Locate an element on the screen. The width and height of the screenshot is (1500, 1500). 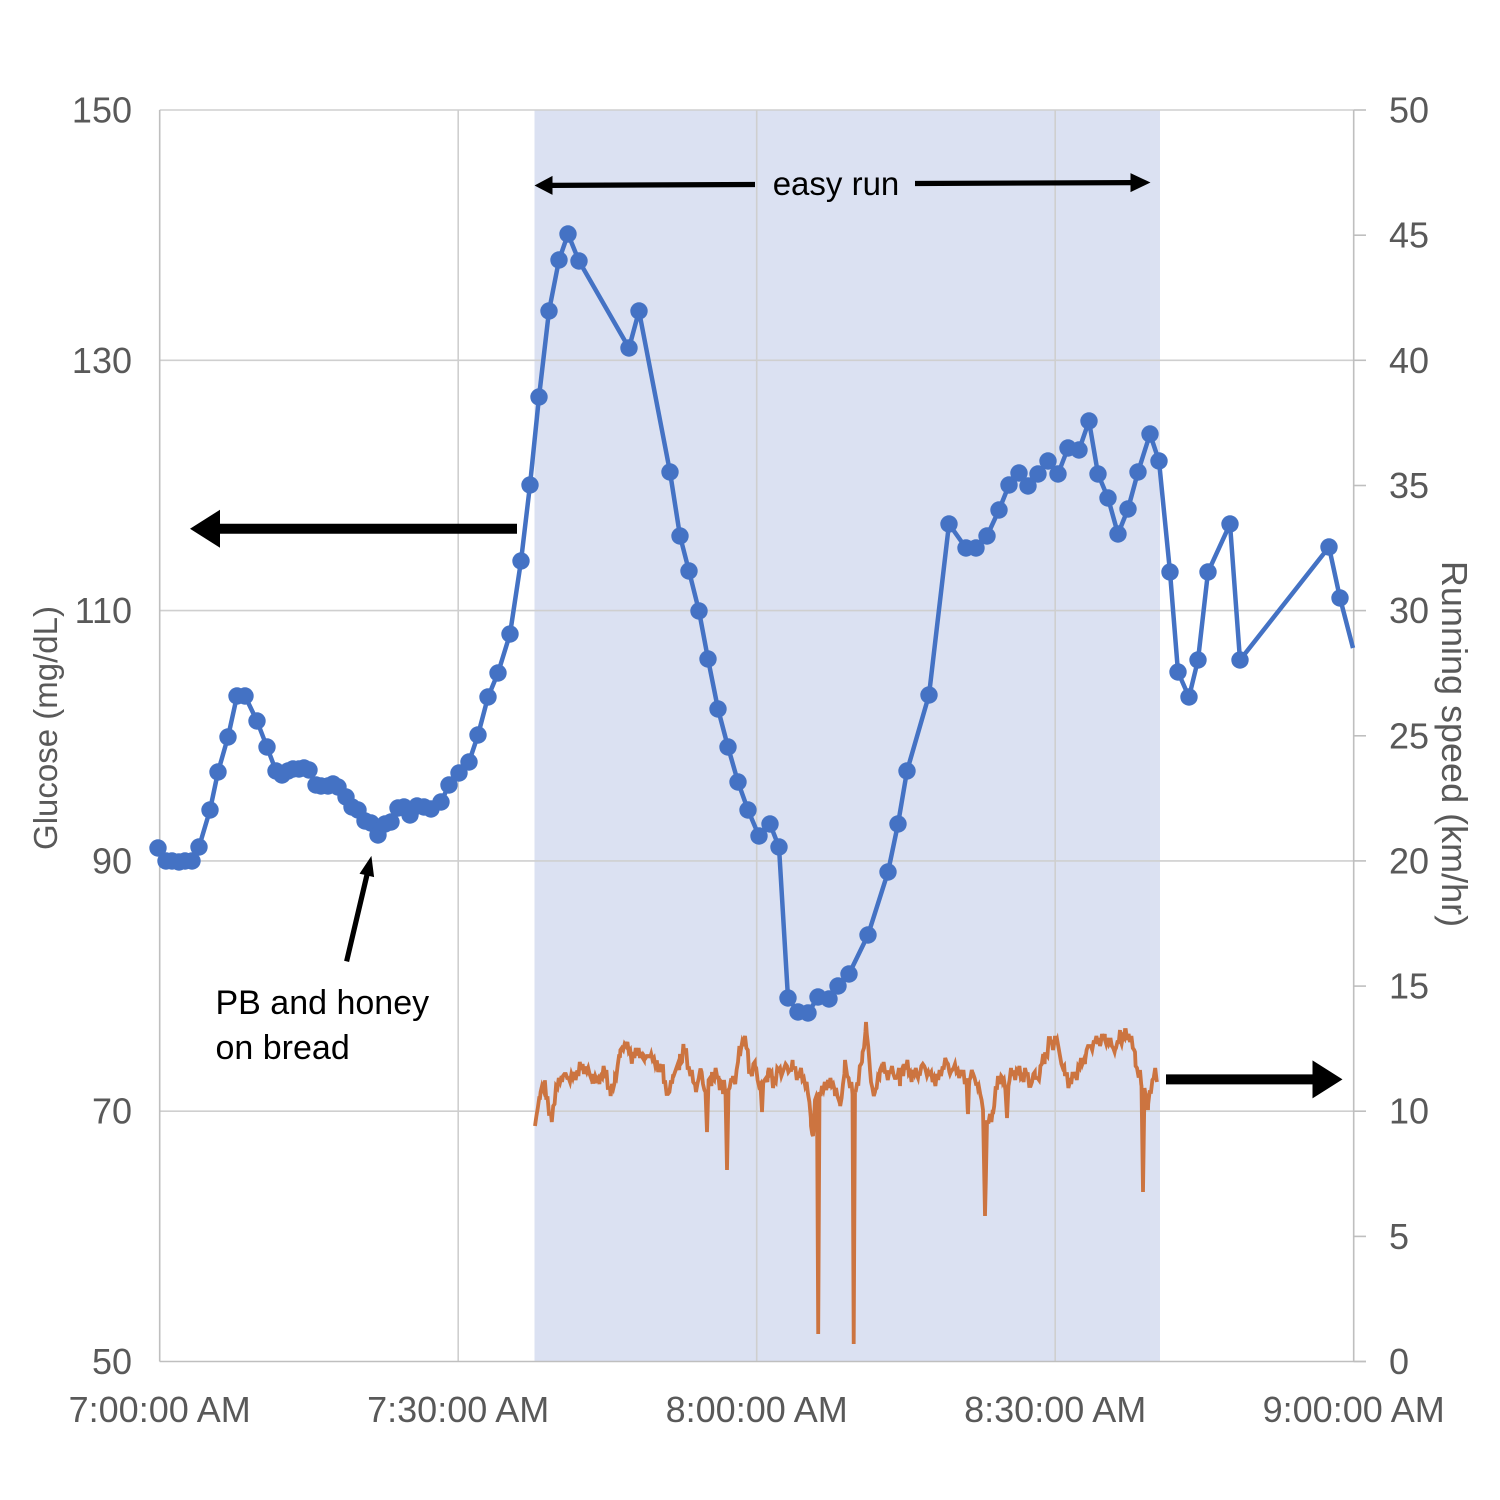
svg-text: 10 is located at coordinates (1409, 1111).